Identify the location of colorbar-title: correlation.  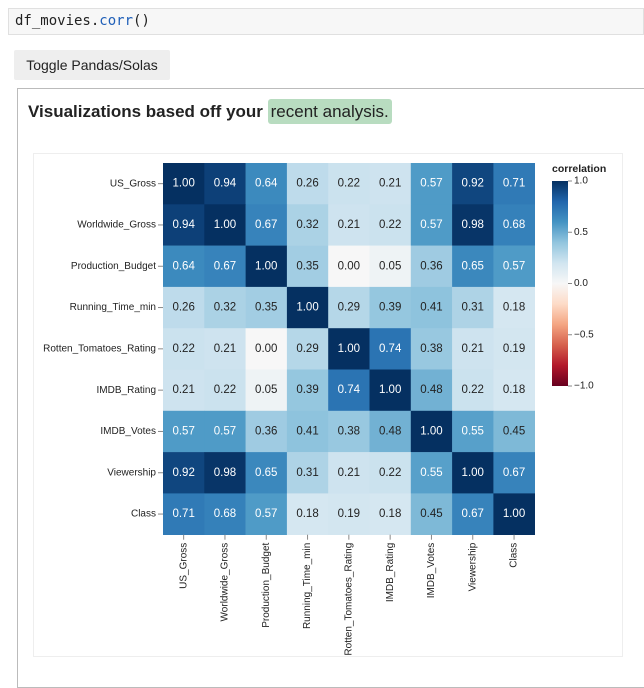
(579, 169).